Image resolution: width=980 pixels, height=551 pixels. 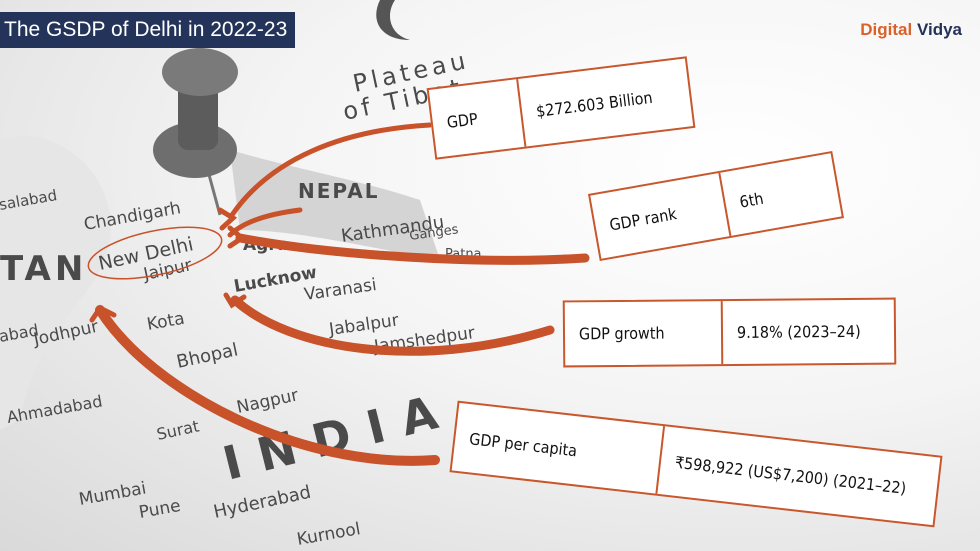 What do you see at coordinates (462, 120) in the screenshot?
I see `box-label: GDP` at bounding box center [462, 120].